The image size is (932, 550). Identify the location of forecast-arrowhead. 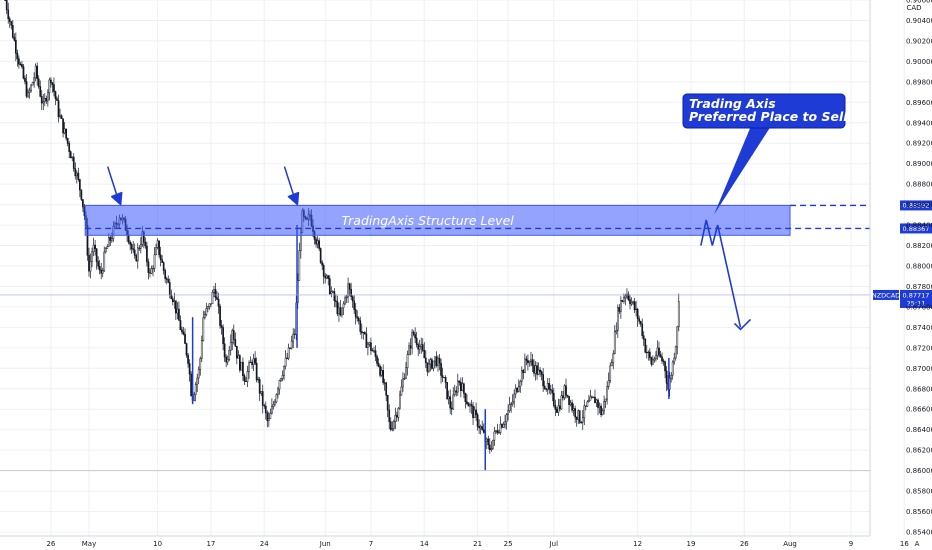
(742, 324).